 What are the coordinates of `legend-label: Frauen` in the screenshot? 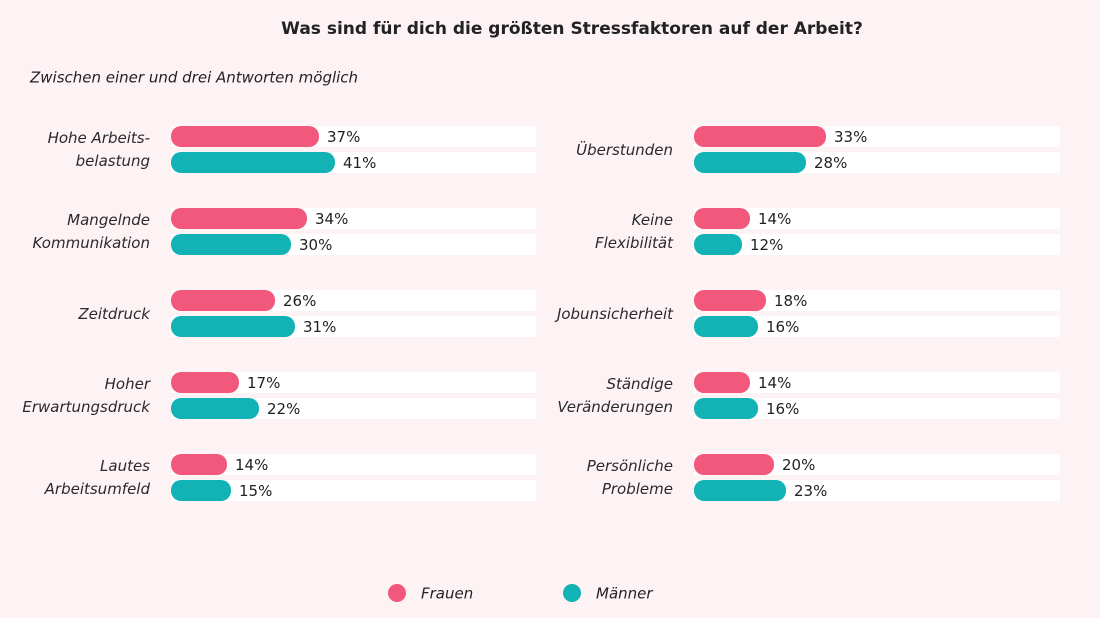 It's located at (447, 594).